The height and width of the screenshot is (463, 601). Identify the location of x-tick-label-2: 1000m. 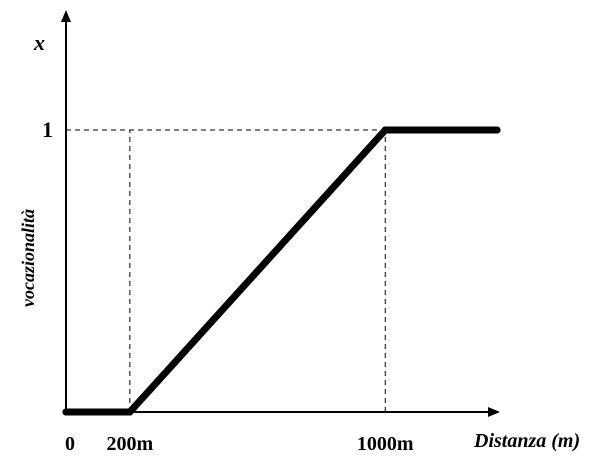
(385, 444).